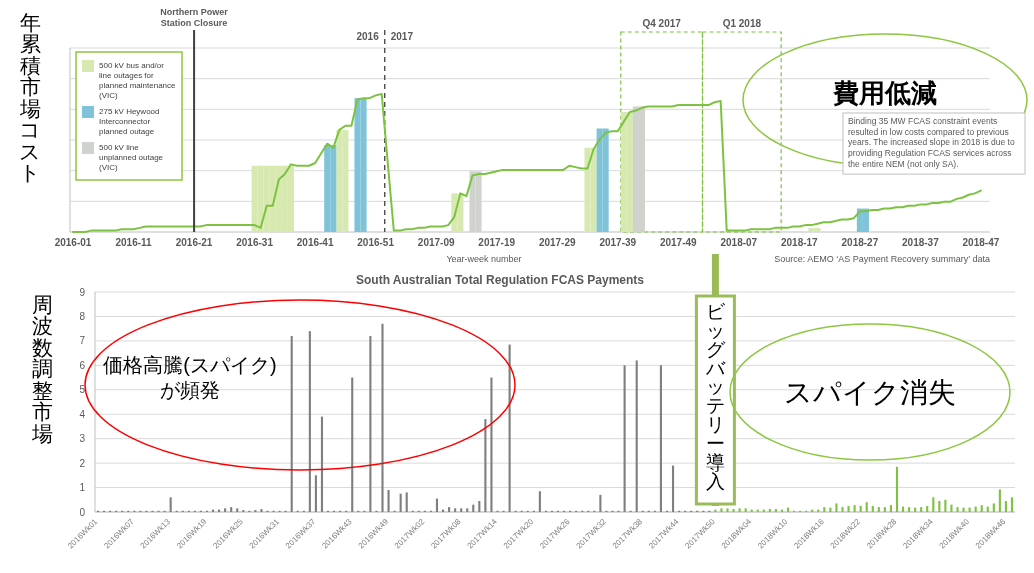 The width and height of the screenshot is (1034, 573). I want to click on x-tick-label: 2018-17, so click(799, 242).